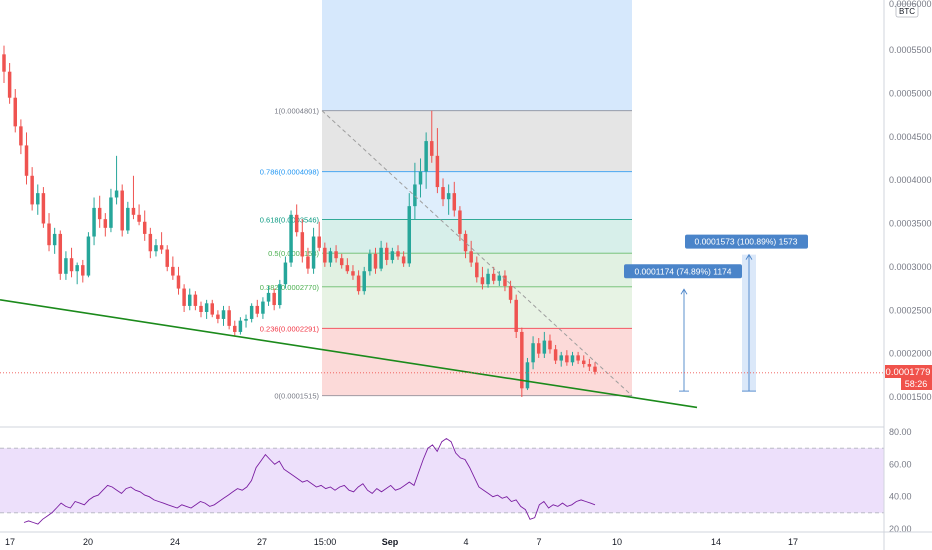 This screenshot has width=932, height=550. I want to click on fib-level-label: 0.236(0.0002291), so click(290, 328).